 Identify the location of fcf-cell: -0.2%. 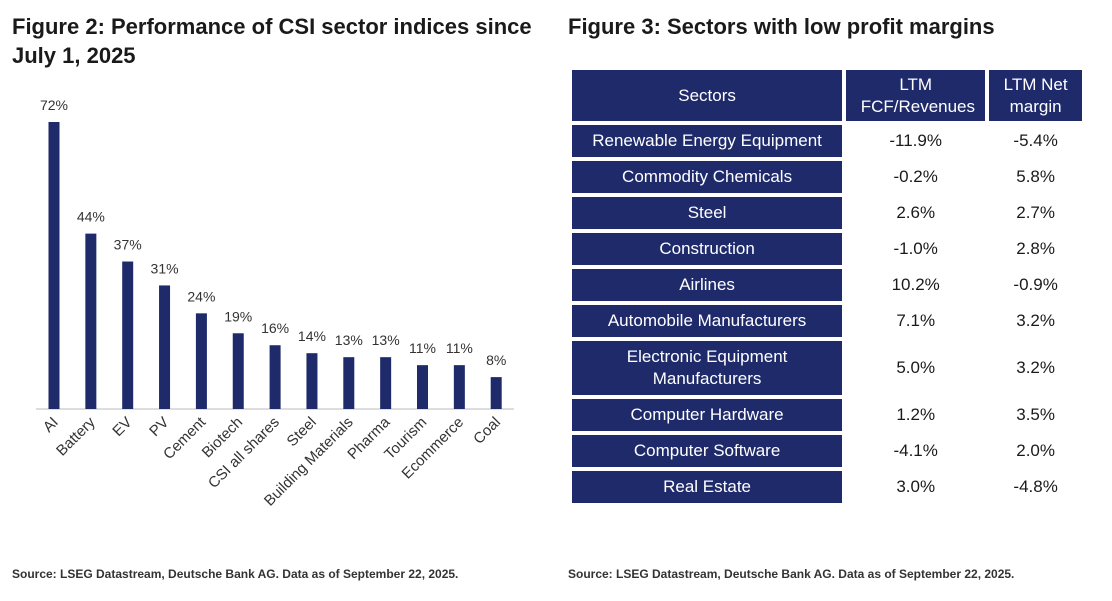
(916, 177).